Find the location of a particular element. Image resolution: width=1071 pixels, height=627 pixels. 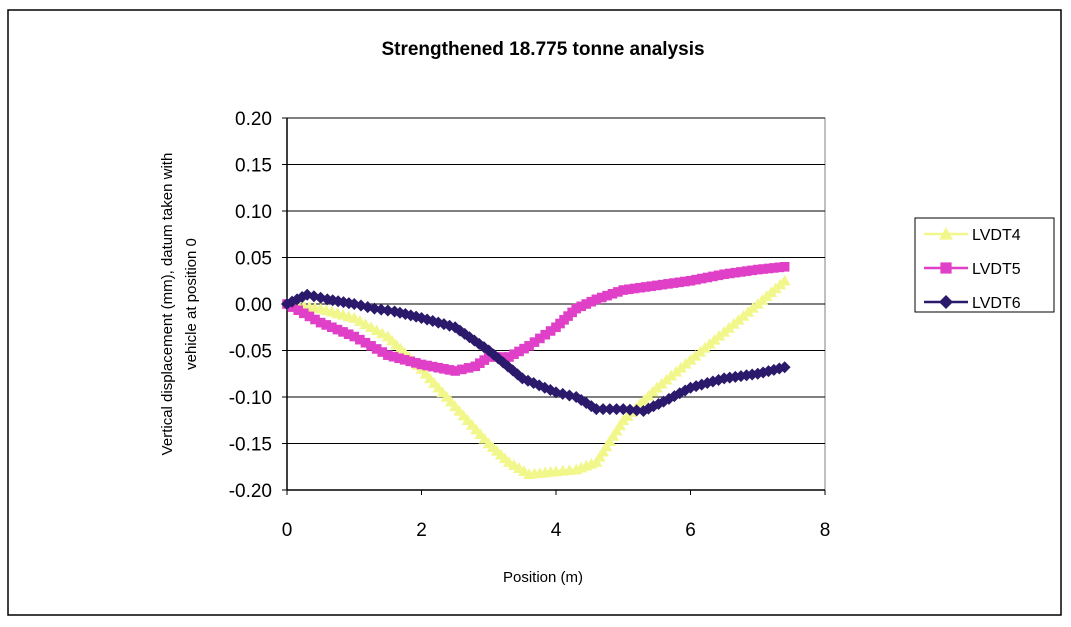

y-tick-label: -0.10 is located at coordinates (250, 398).